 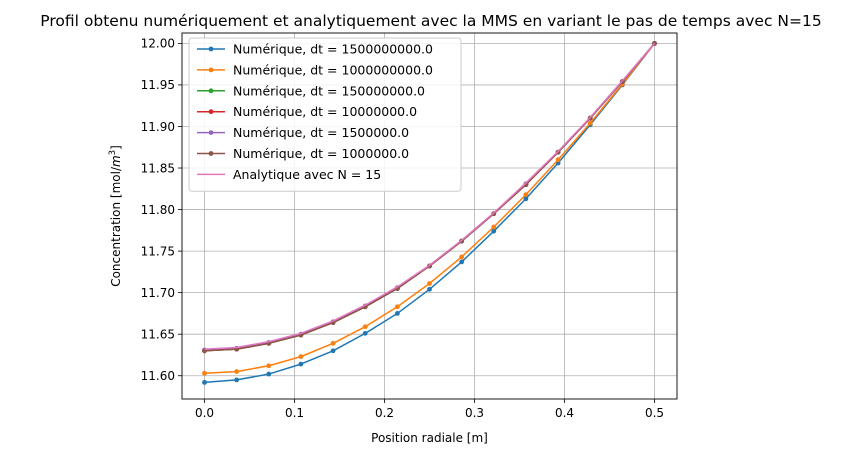 What do you see at coordinates (429, 438) in the screenshot?
I see `x-axis-label: Position radiale [m]` at bounding box center [429, 438].